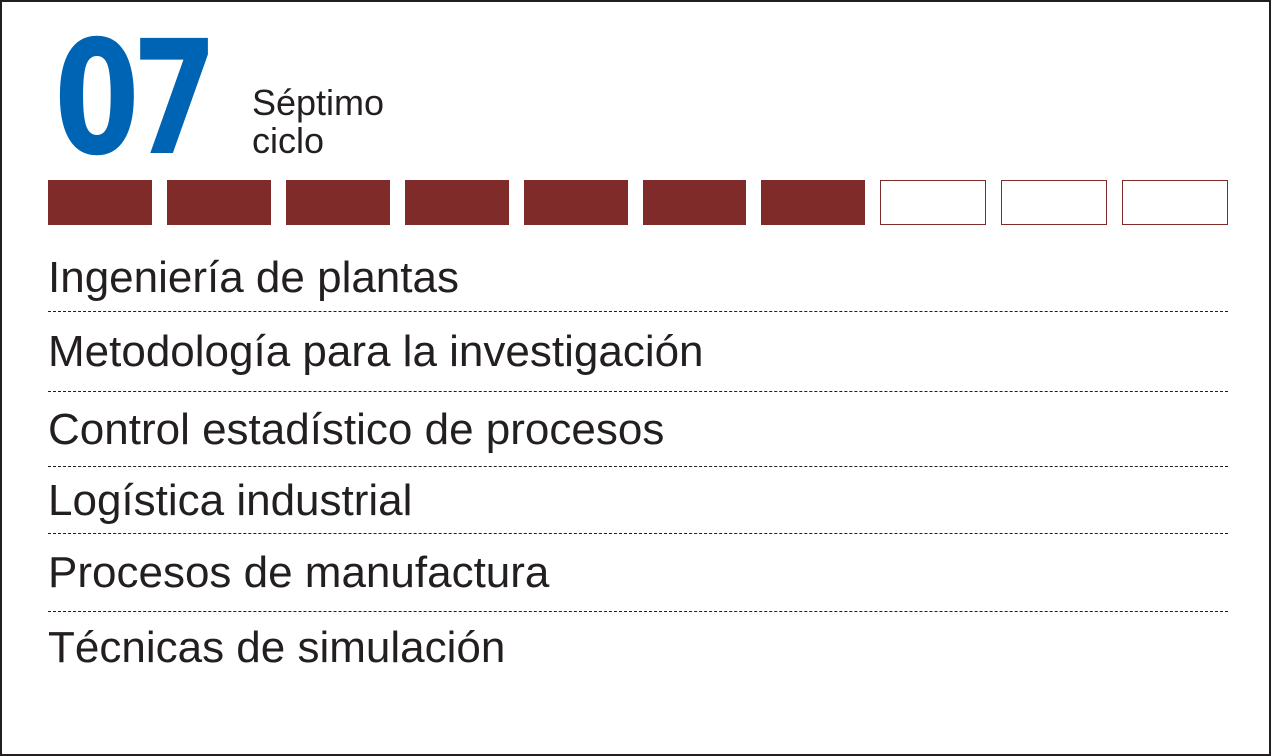 The width and height of the screenshot is (1271, 756). I want to click on course-item: Ingeniería de plantas, so click(638, 278).